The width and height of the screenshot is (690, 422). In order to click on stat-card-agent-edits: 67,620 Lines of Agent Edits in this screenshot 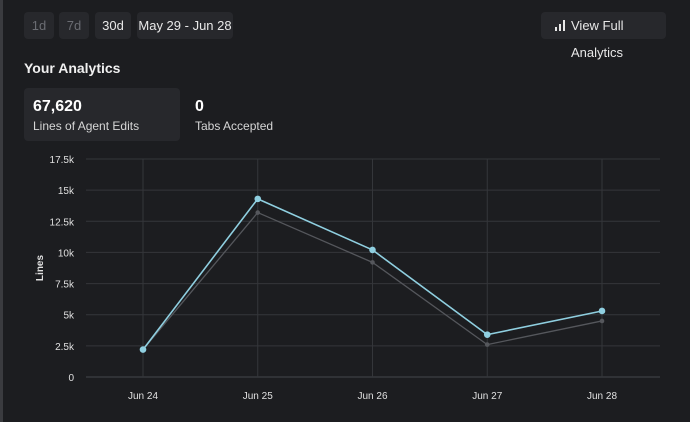, I will do `click(102, 114)`.